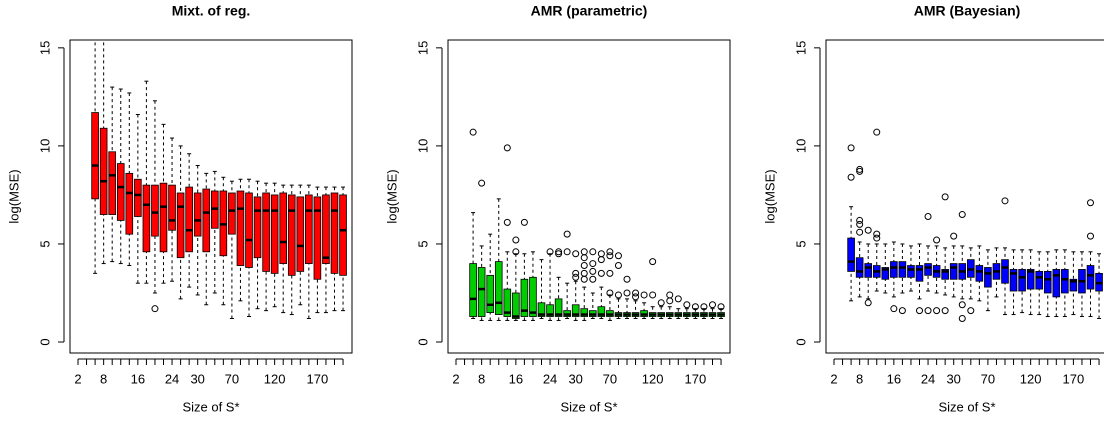 The width and height of the screenshot is (1104, 421). I want to click on x-tick-label: 70, so click(988, 378).